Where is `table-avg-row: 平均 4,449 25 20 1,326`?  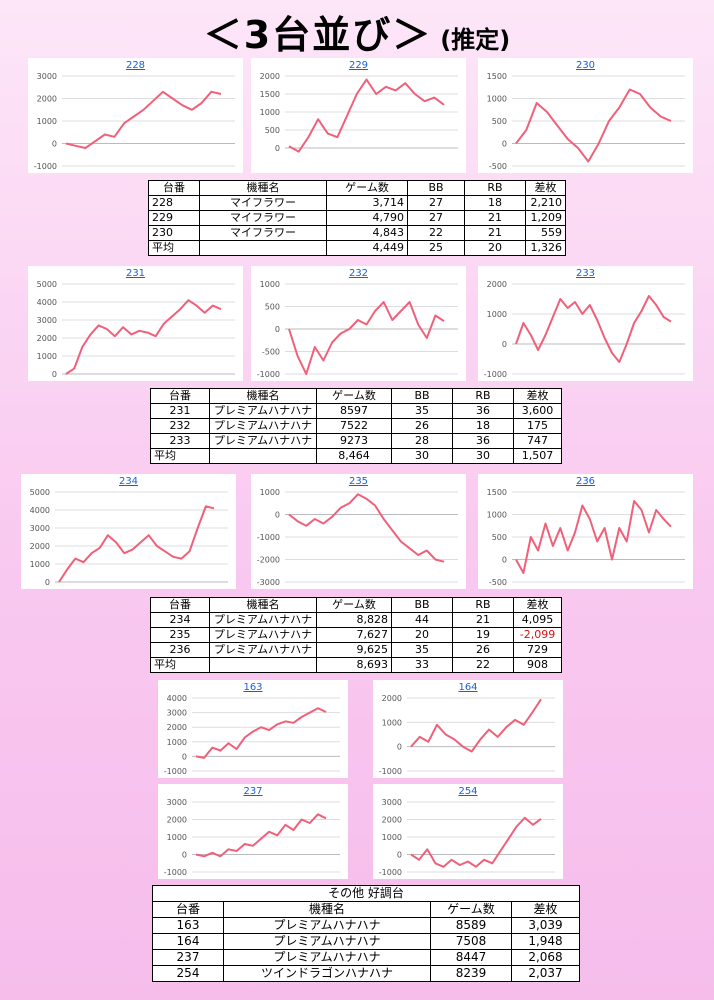 table-avg-row: 平均 4,449 25 20 1,326 is located at coordinates (357, 248).